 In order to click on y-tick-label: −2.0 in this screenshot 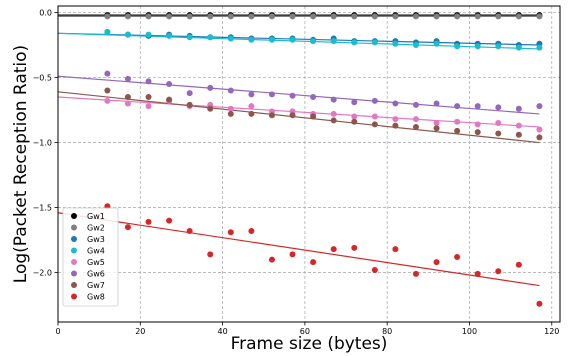, I will do `click(42, 273)`.